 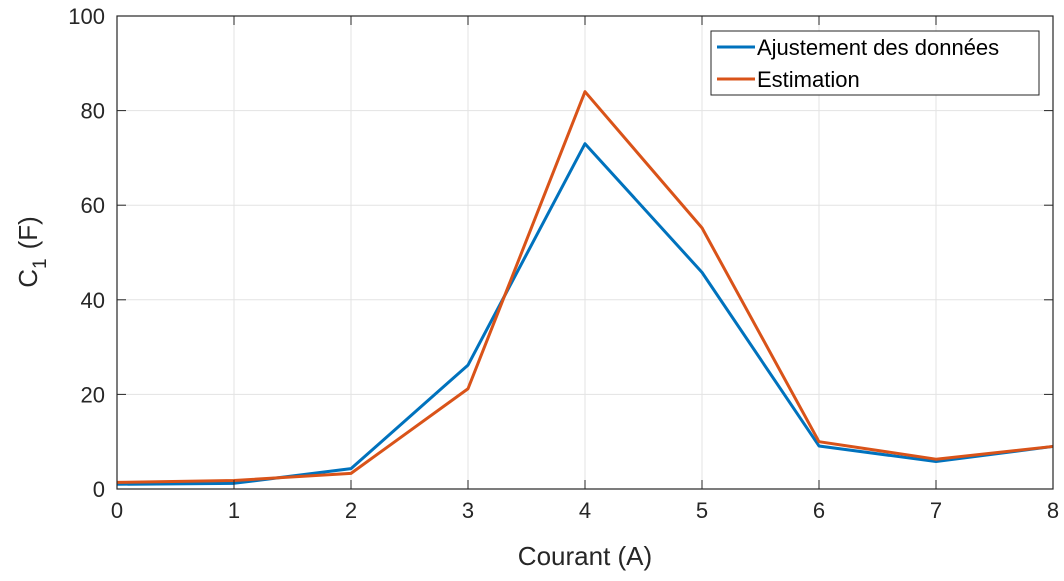 I want to click on legend-label-series-1: Ajustement des données, so click(x=878, y=47).